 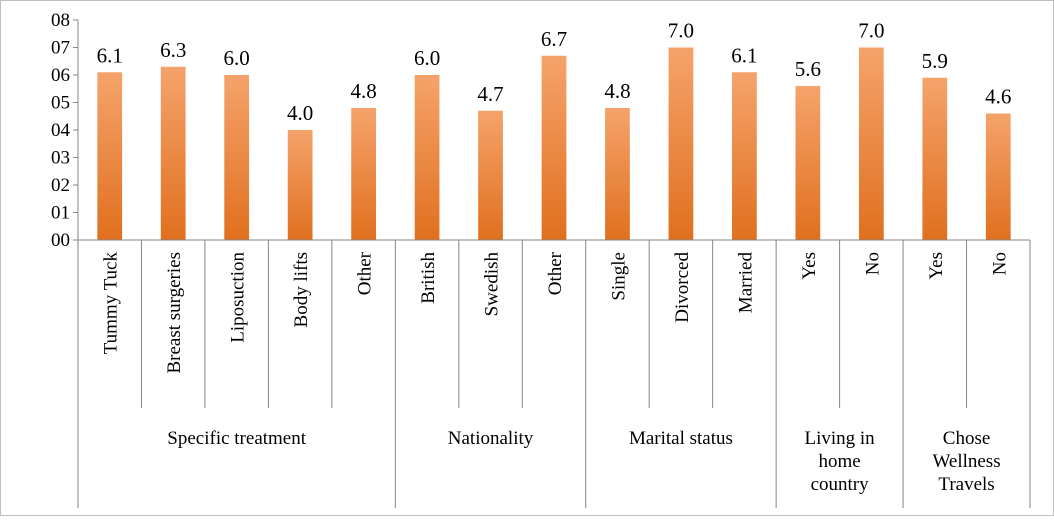 I want to click on category-label: British, so click(x=428, y=278).